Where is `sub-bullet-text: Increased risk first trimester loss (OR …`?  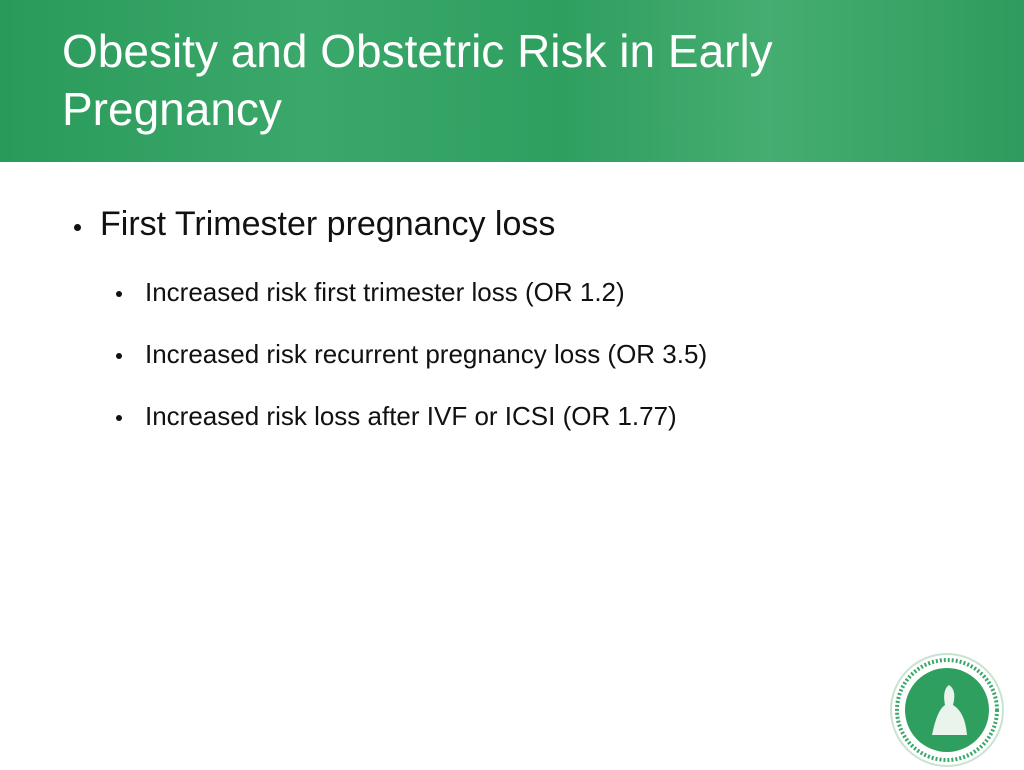 sub-bullet-text: Increased risk first trimester loss (OR … is located at coordinates (385, 292).